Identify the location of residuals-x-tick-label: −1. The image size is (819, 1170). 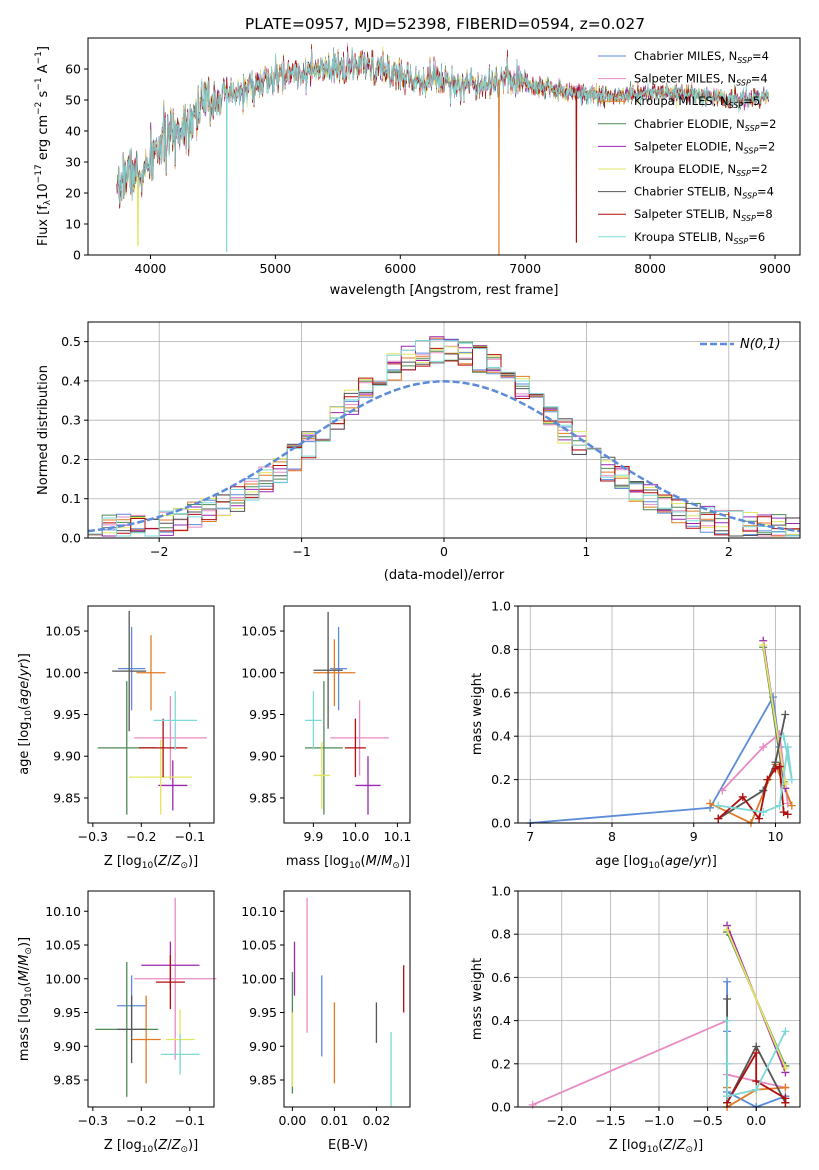
(301, 551).